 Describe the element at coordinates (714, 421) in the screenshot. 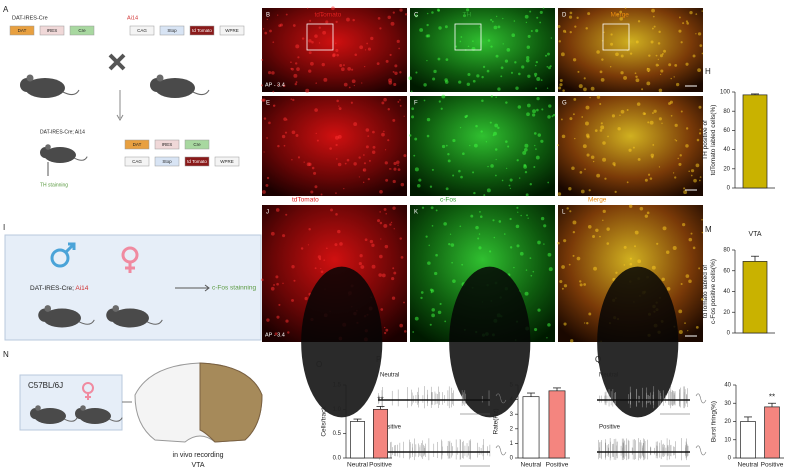

I see `y-axis-label: Burst firing(%)` at that location.